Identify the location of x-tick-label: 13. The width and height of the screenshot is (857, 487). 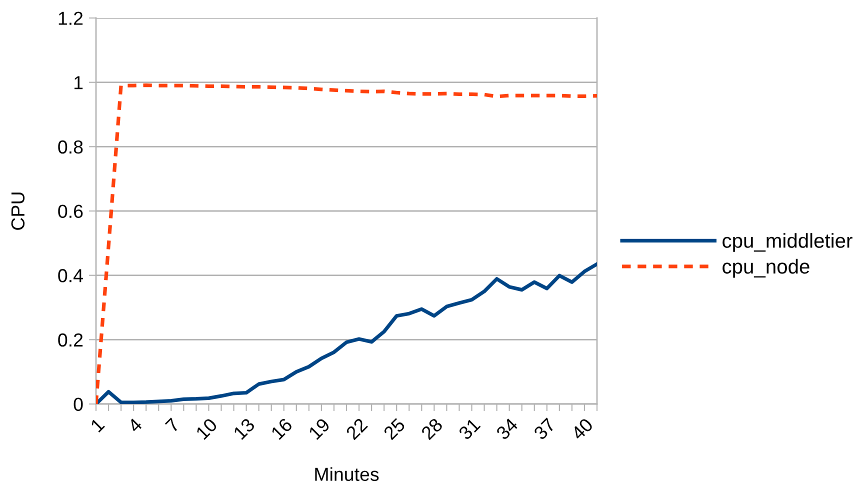
(244, 428).